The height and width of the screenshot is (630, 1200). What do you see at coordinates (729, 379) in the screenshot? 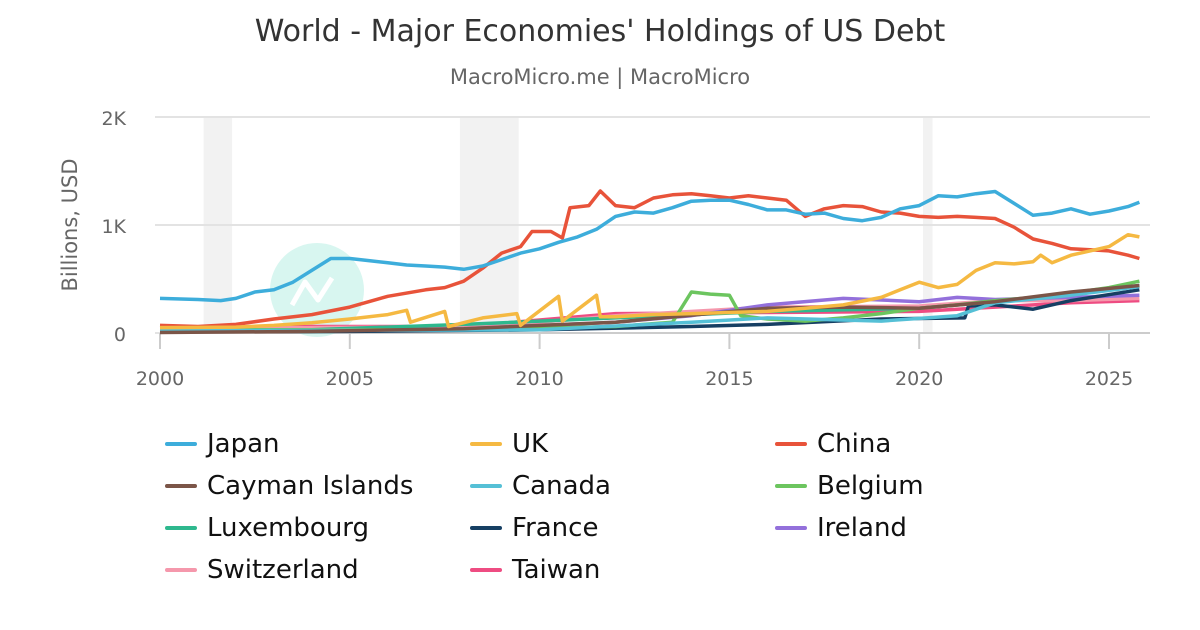
I see `x-tick-label: 2015` at bounding box center [729, 379].